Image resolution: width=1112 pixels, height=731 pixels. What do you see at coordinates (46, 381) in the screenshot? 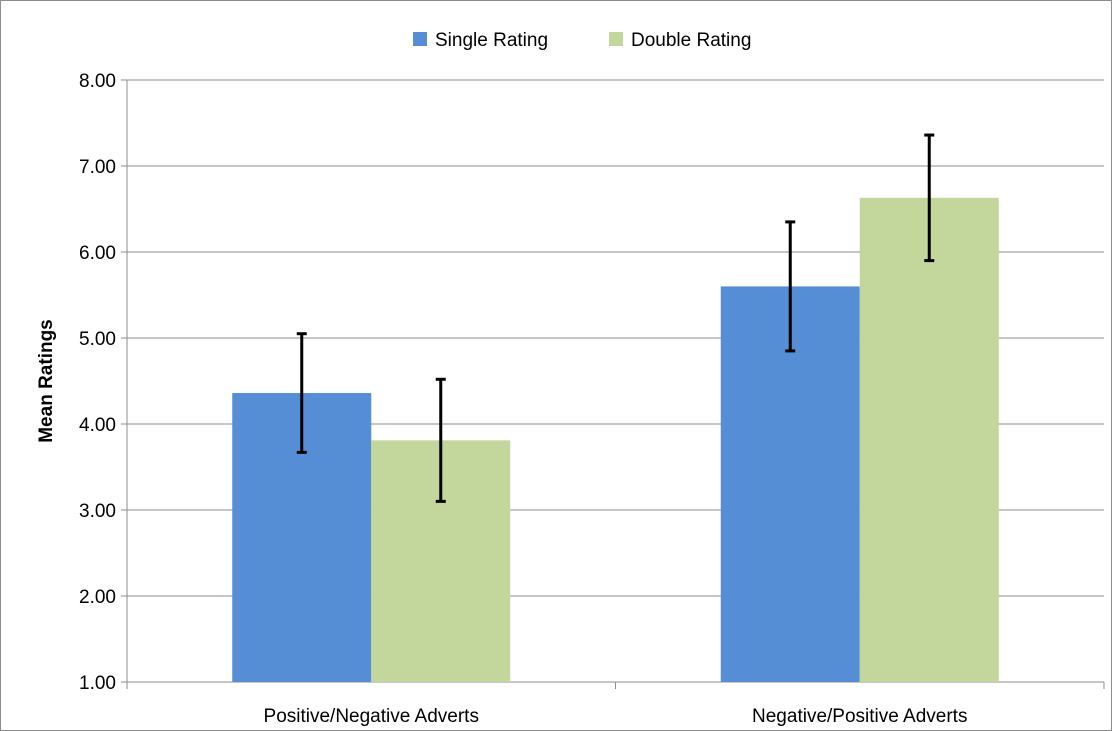
I see `y-axis-title: Mean Ratings` at bounding box center [46, 381].